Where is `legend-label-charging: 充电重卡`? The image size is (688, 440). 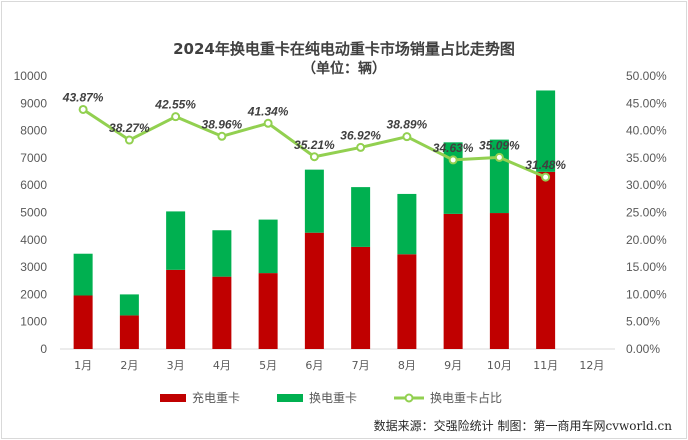
legend-label-charging: 充电重卡 is located at coordinates (216, 397).